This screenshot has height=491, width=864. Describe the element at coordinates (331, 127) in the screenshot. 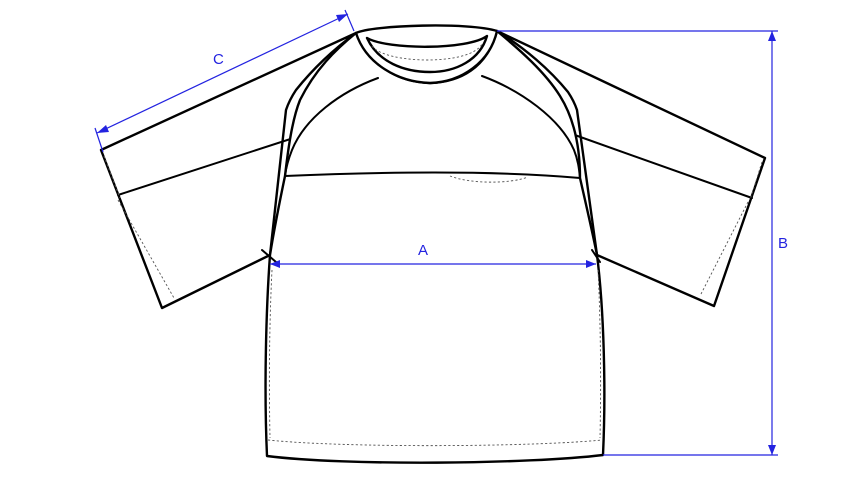

I see `left-raglan-seam` at that location.